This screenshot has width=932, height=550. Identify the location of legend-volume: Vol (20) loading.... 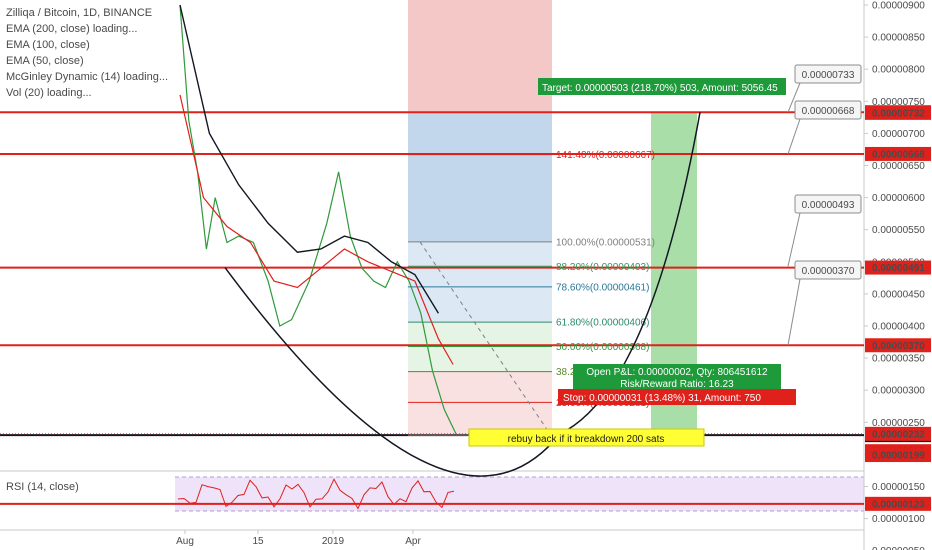
(49, 93).